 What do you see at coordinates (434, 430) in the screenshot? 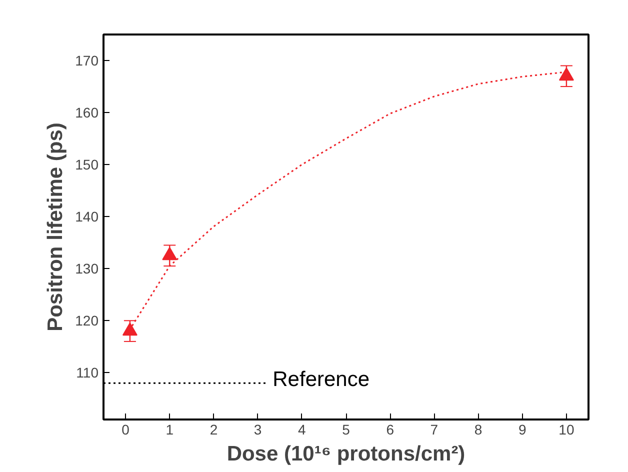
I see `x-tick-label: 7` at bounding box center [434, 430].